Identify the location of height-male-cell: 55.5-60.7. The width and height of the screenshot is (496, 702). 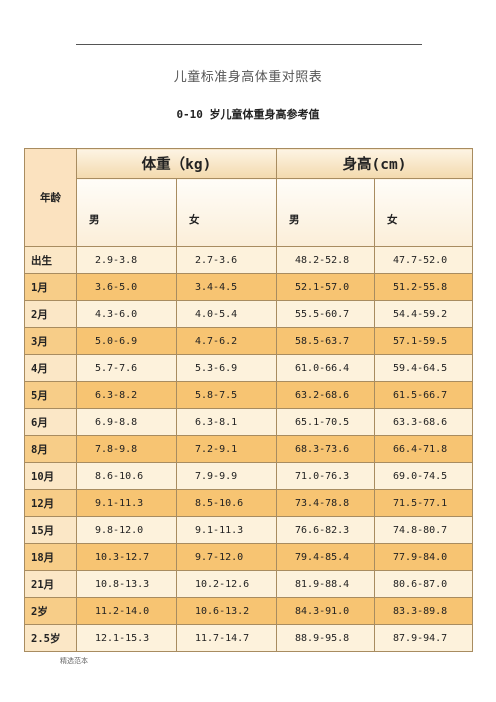
(326, 314).